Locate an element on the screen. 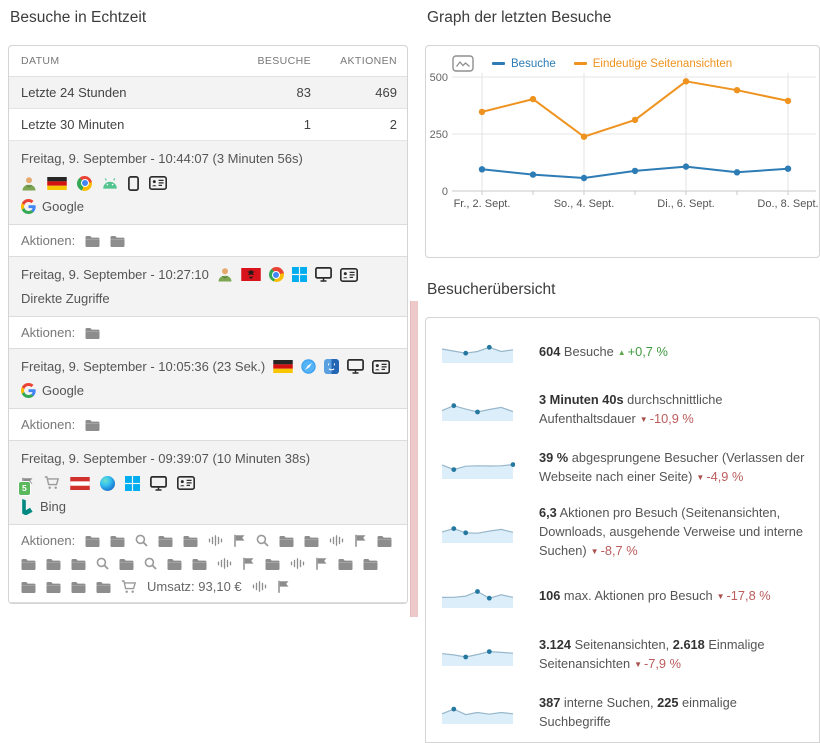 This screenshot has height=743, width=820. column-datum: DATUM is located at coordinates (40, 61).